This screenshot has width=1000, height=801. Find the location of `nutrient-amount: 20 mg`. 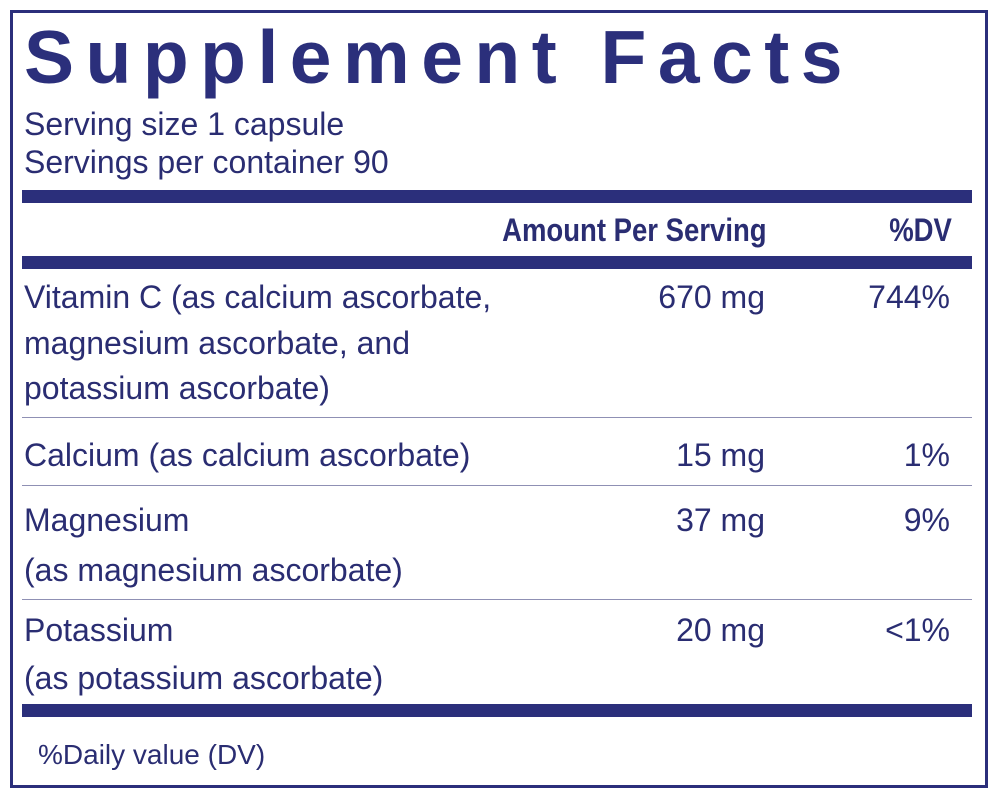

nutrient-amount: 20 mg is located at coordinates (720, 630).